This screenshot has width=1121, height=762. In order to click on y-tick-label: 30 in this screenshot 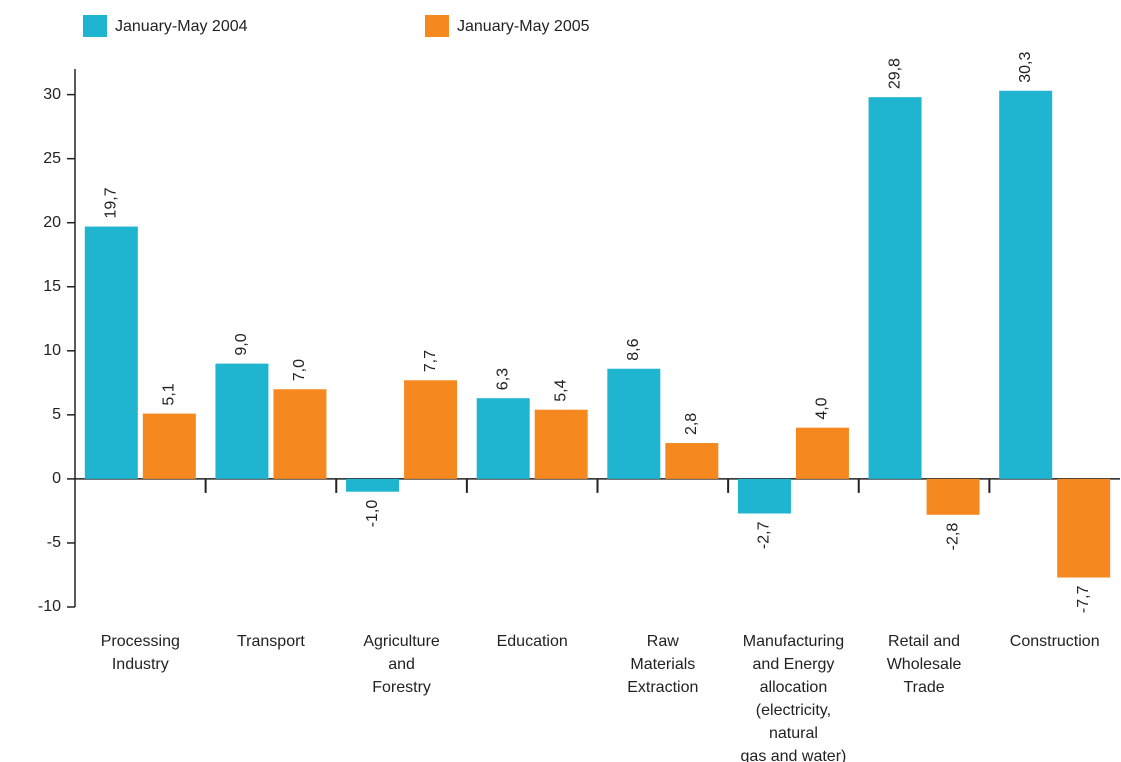, I will do `click(52, 94)`.